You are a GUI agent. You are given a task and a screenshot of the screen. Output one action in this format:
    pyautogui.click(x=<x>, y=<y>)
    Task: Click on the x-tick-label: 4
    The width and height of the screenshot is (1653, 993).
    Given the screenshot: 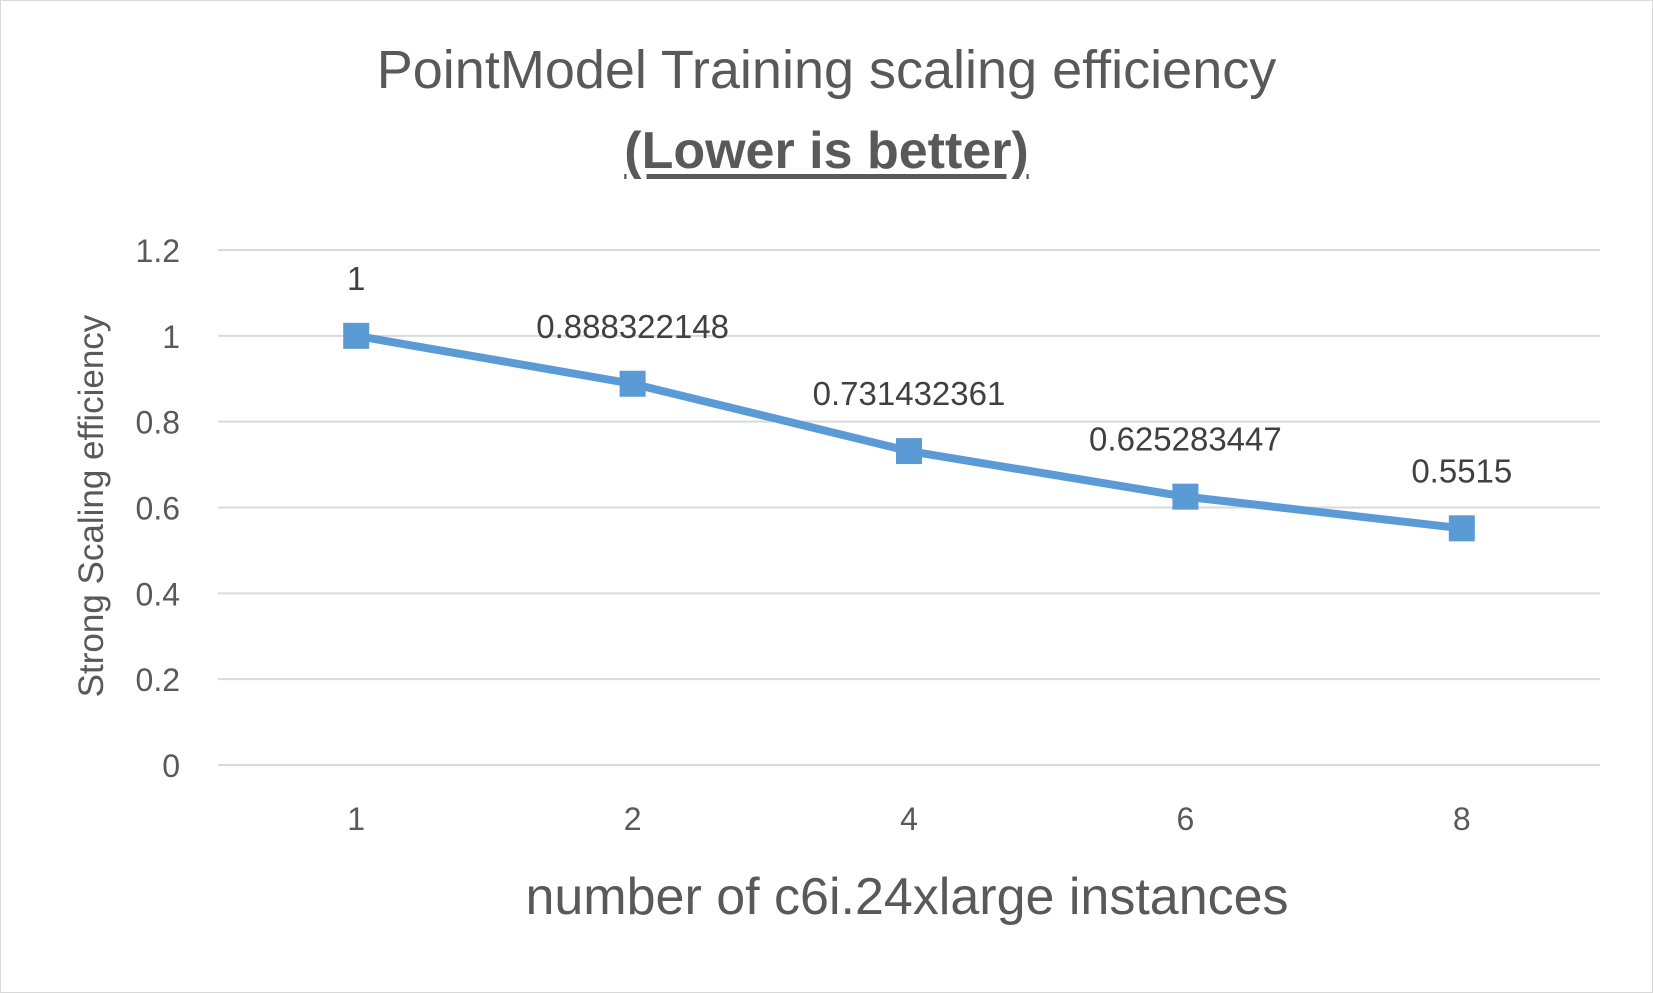 What is the action you would take?
    pyautogui.click(x=909, y=819)
    